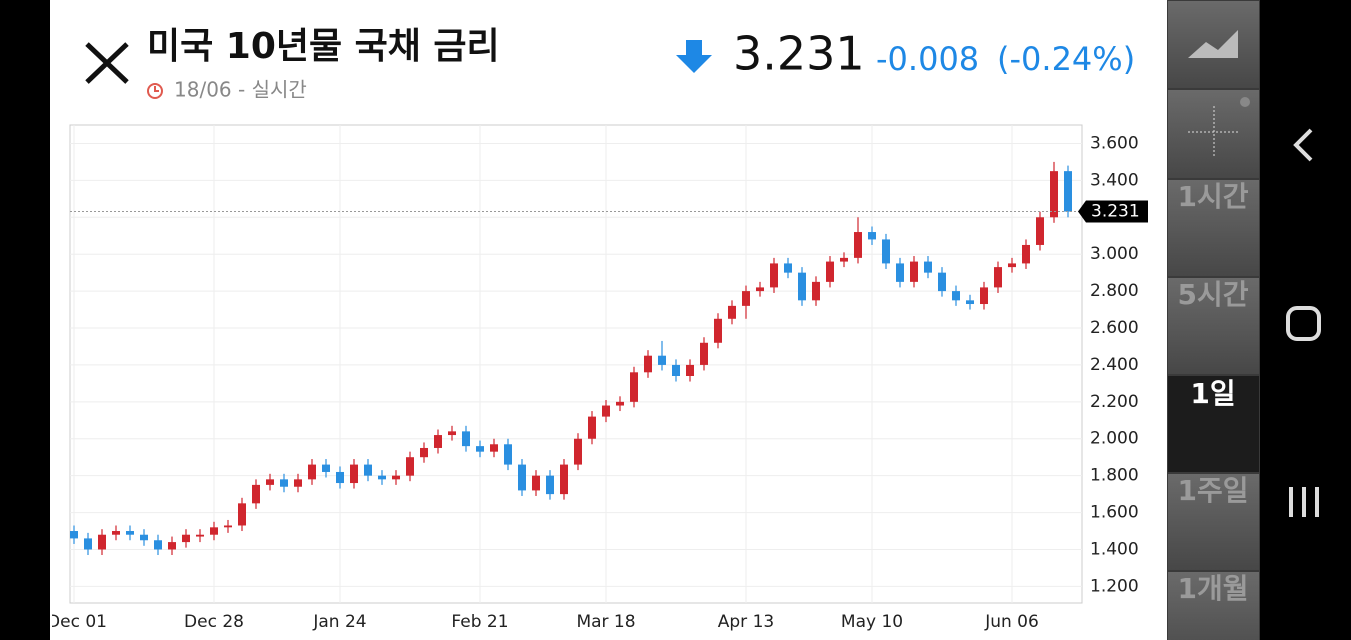  Describe the element at coordinates (479, 622) in the screenshot. I see `x-tick-label: Feb 21` at that location.